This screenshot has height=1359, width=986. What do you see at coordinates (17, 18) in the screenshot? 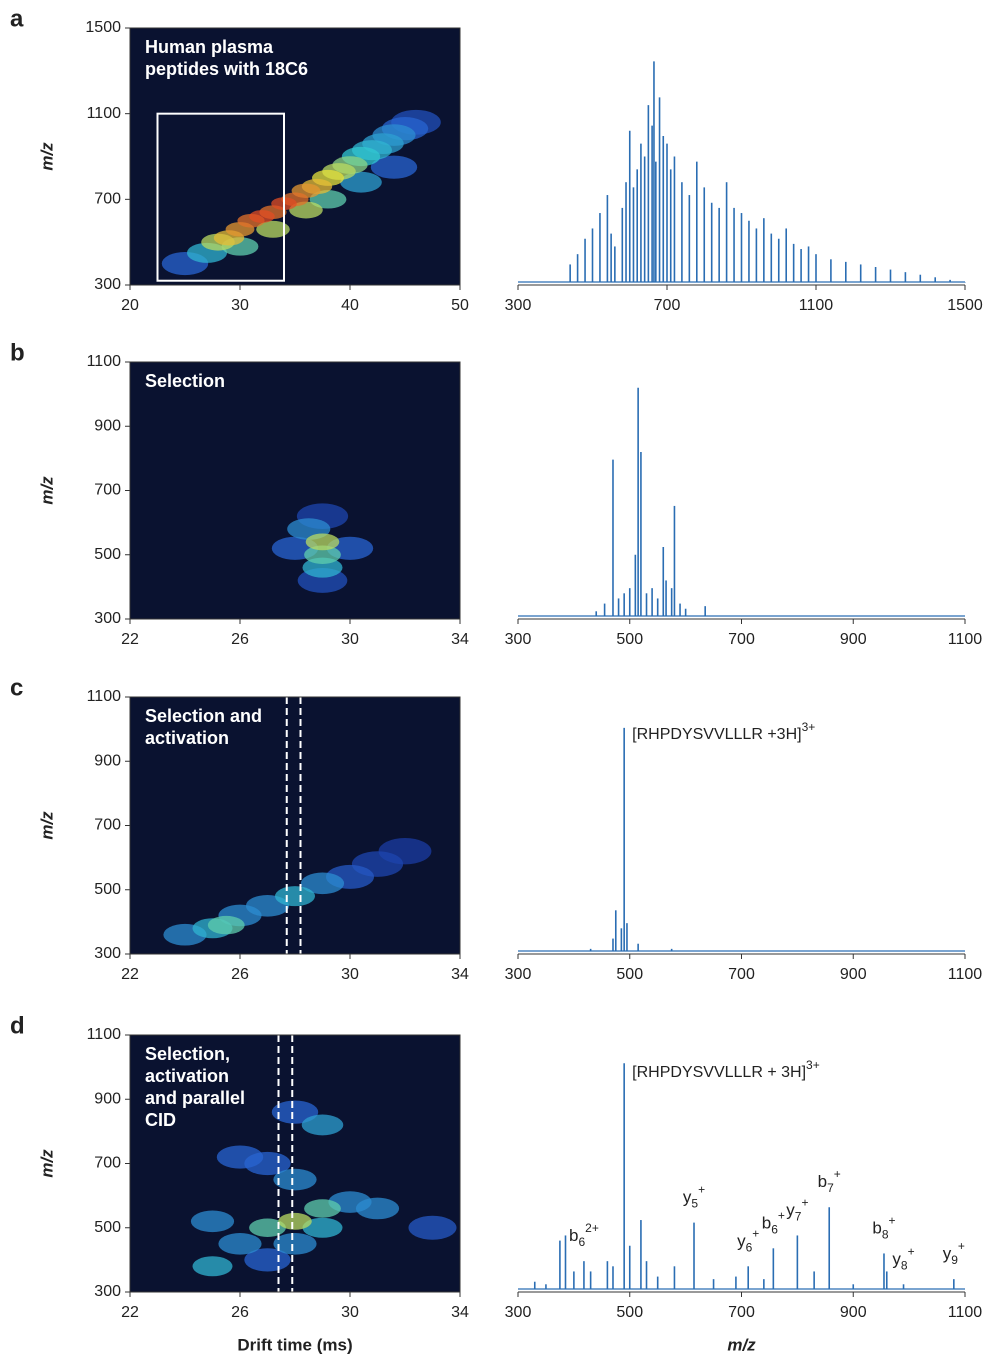
I see `panel-letter: a` at bounding box center [17, 18].